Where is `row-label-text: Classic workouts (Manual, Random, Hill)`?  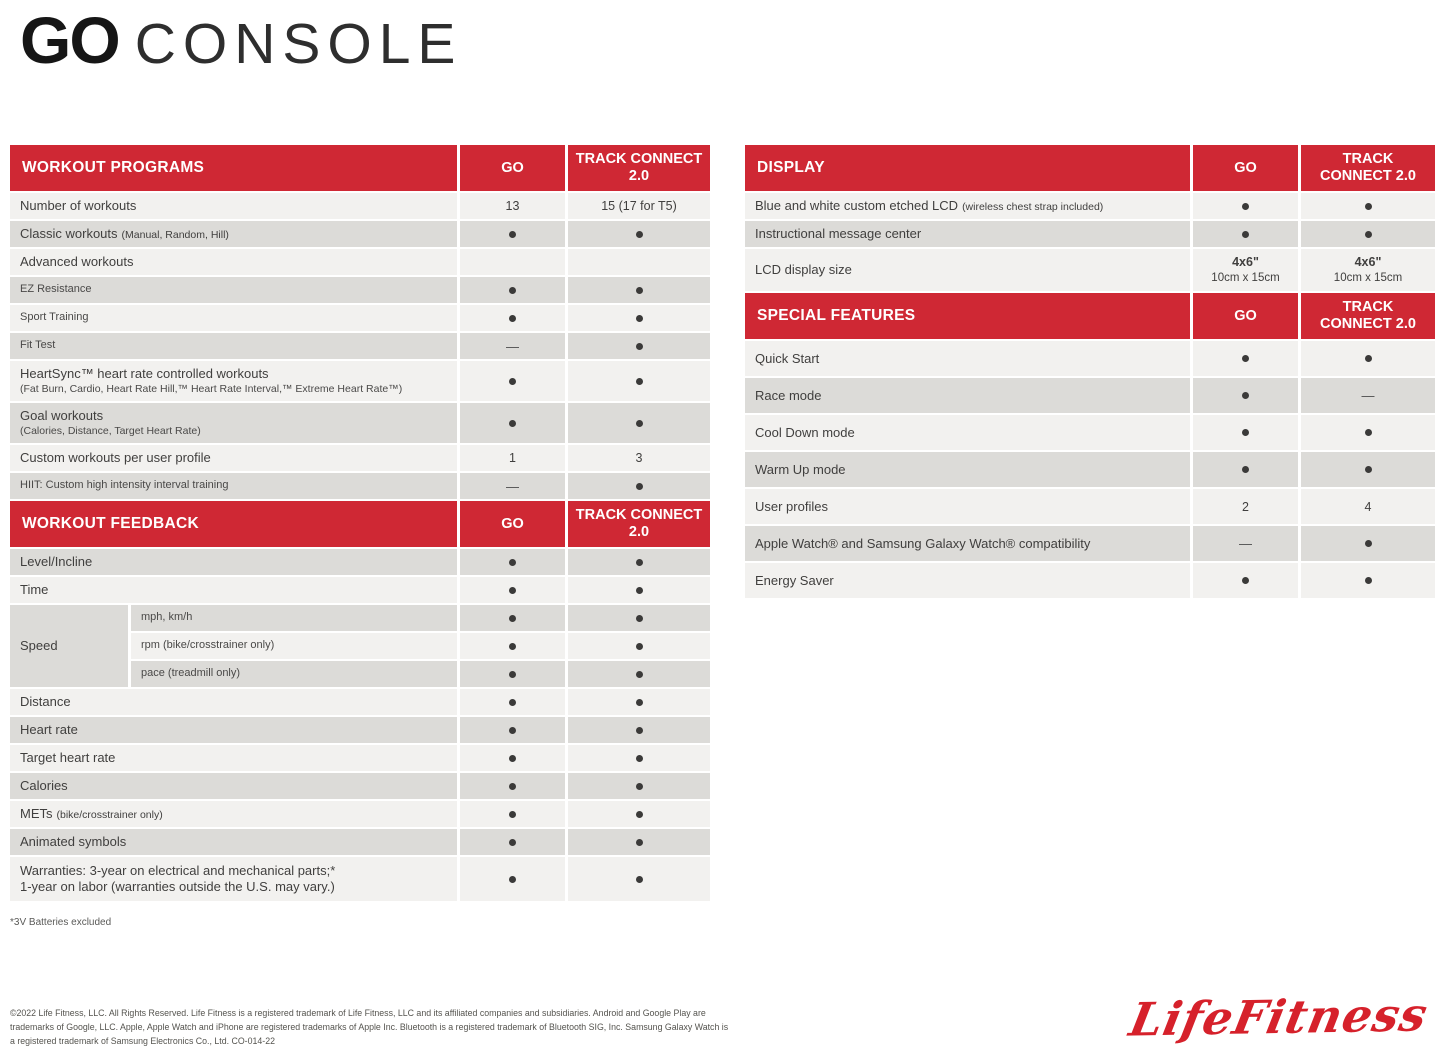 row-label-text: Classic workouts (Manual, Random, Hill) is located at coordinates (238, 234).